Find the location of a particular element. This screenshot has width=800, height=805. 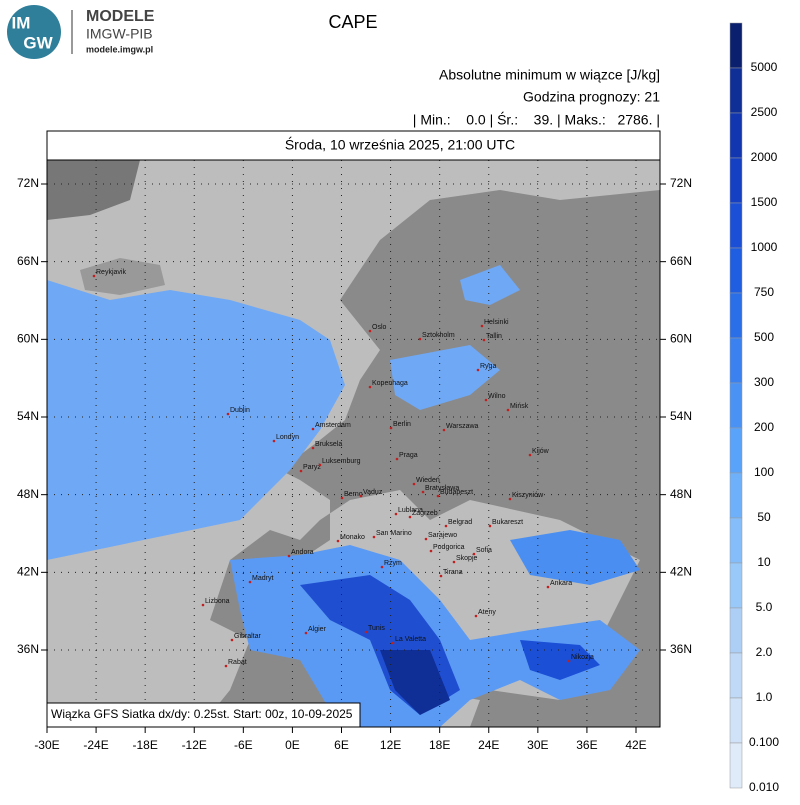

city: Londyn is located at coordinates (287, 437).